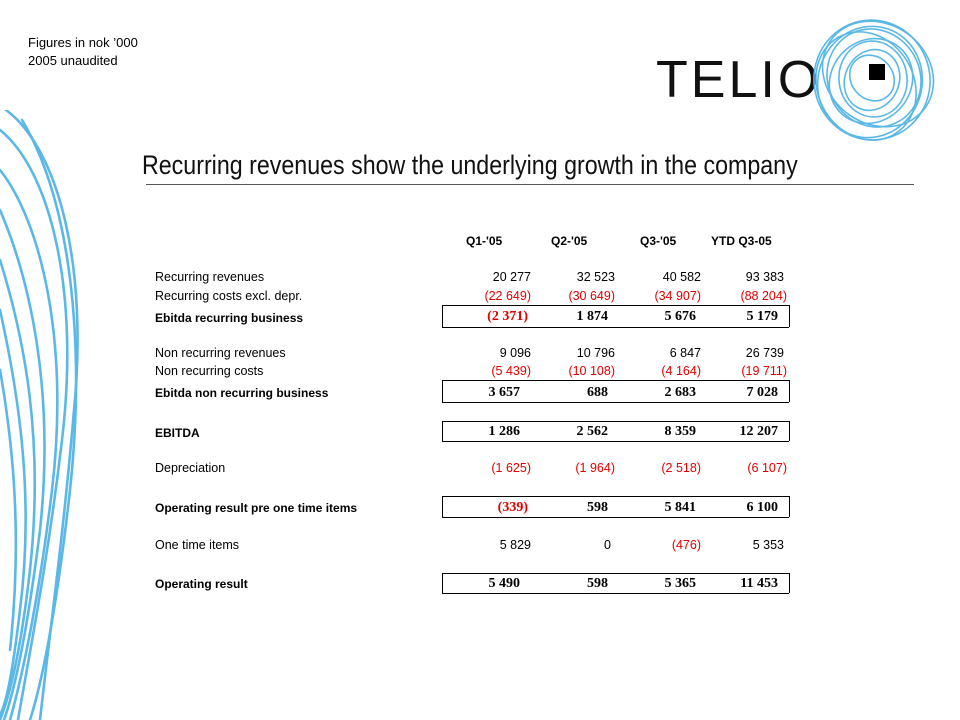 This screenshot has width=960, height=720. What do you see at coordinates (177, 433) in the screenshot?
I see `row-label: EBITDA` at bounding box center [177, 433].